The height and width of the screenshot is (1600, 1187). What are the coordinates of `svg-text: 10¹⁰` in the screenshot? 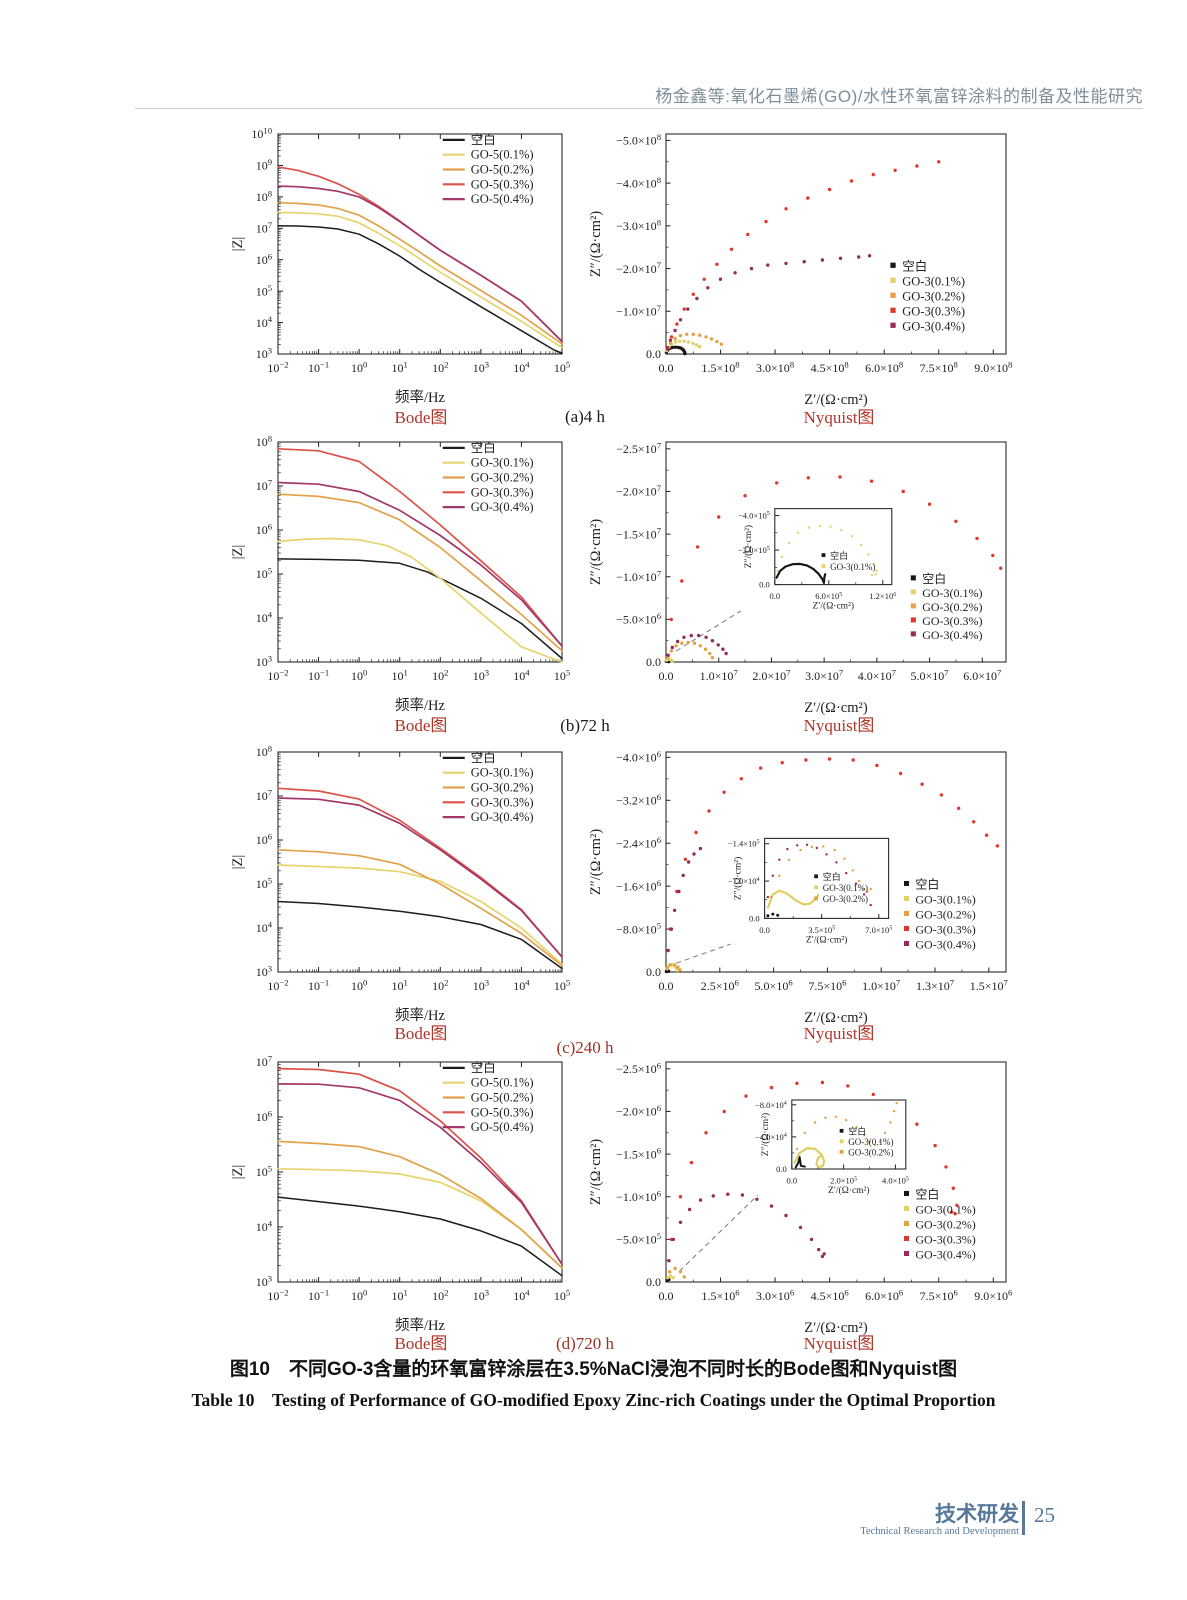 It's located at (261, 134).